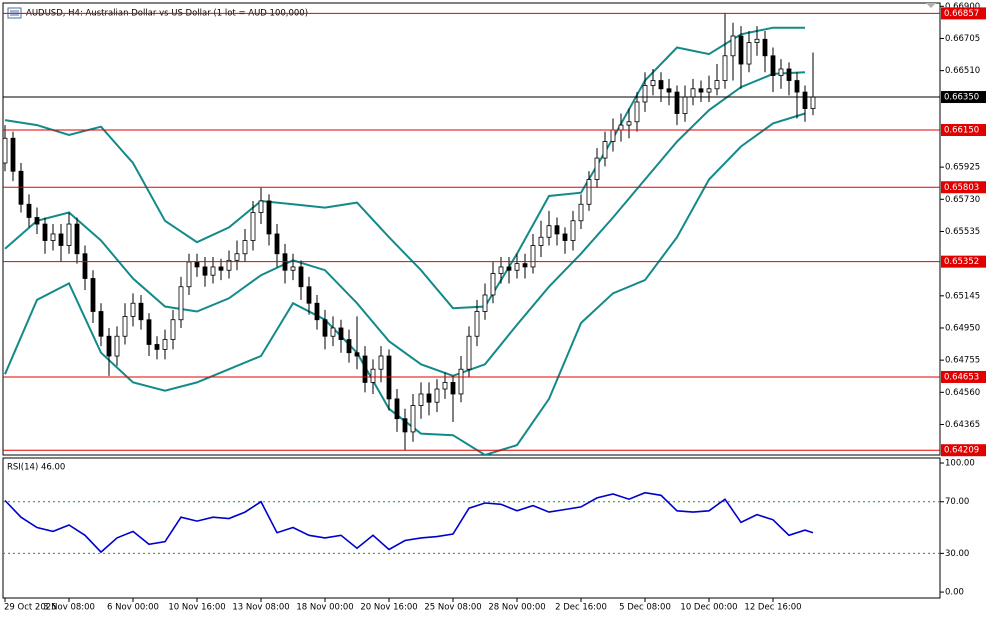 This screenshot has height=619, width=994. I want to click on y-tick-label: 0.64950, so click(962, 328).